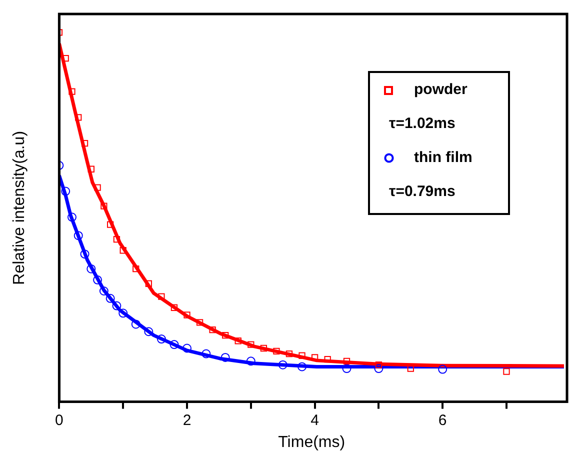 This screenshot has width=569, height=456. Describe the element at coordinates (312, 442) in the screenshot. I see `x-axis-title: Time(ms)` at that location.